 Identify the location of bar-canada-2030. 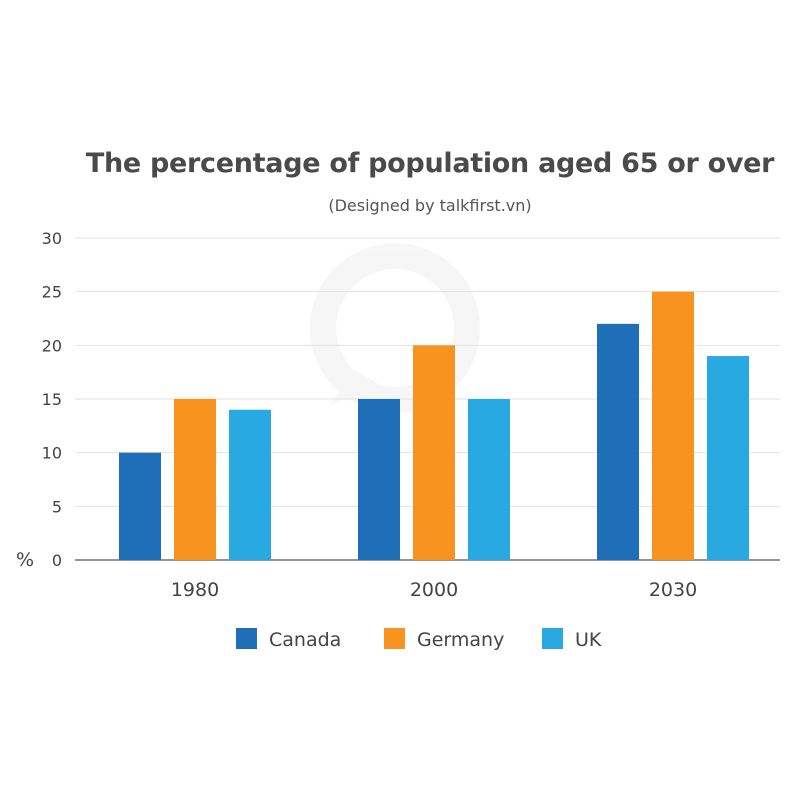
(618, 441).